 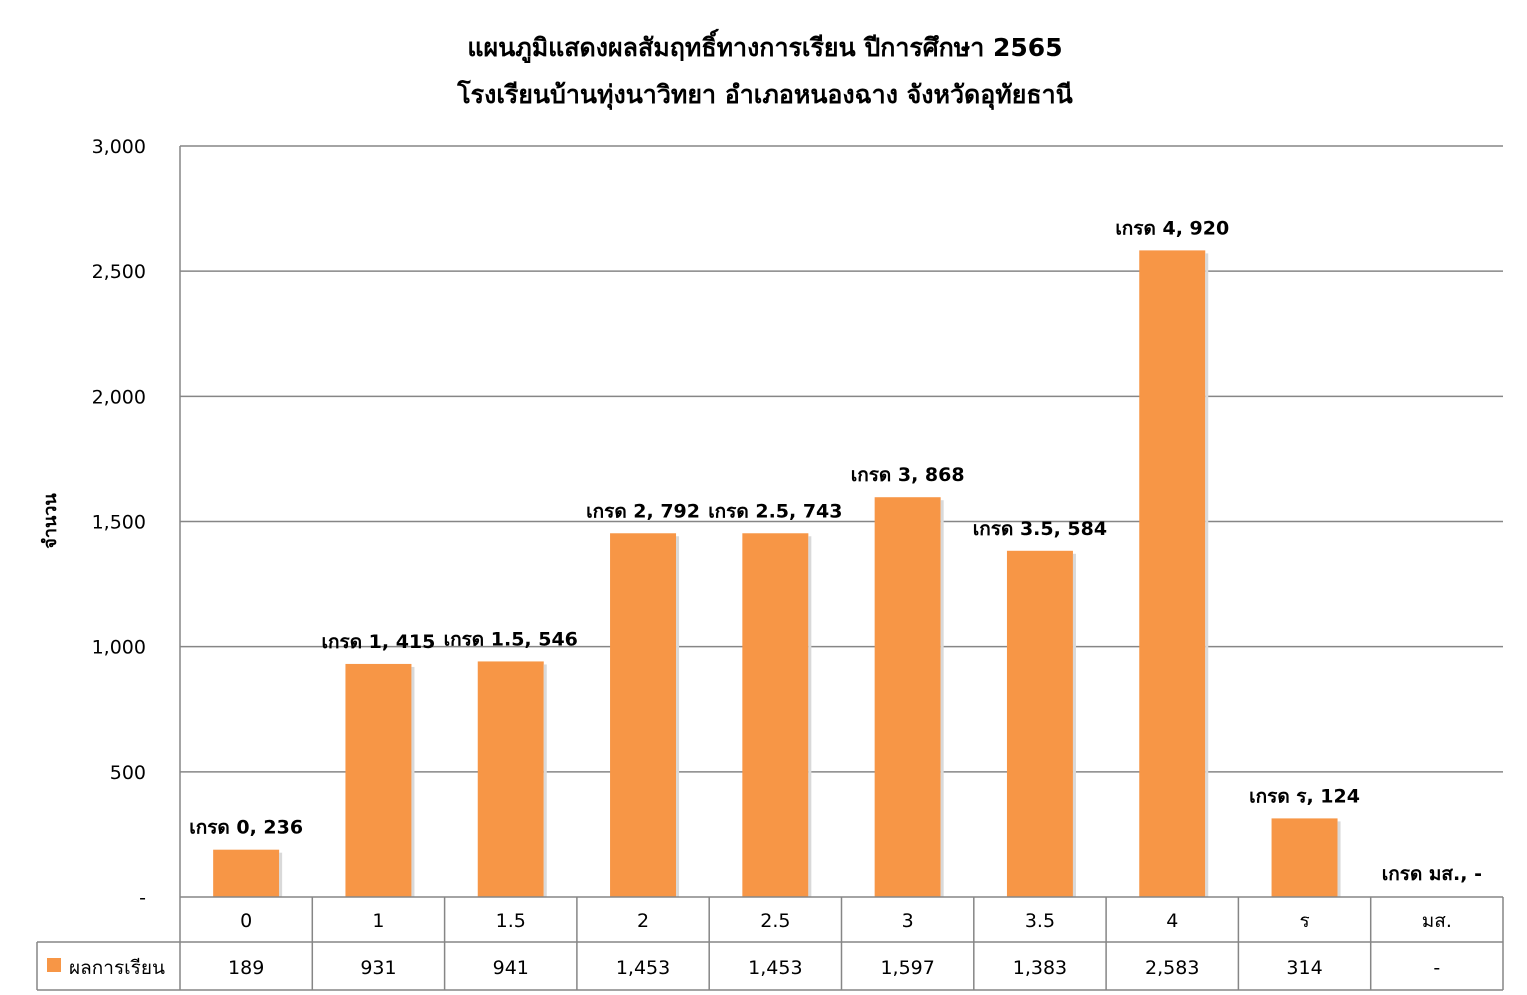 I want to click on data-label: เกรด 1.5, 546, so click(x=511, y=639).